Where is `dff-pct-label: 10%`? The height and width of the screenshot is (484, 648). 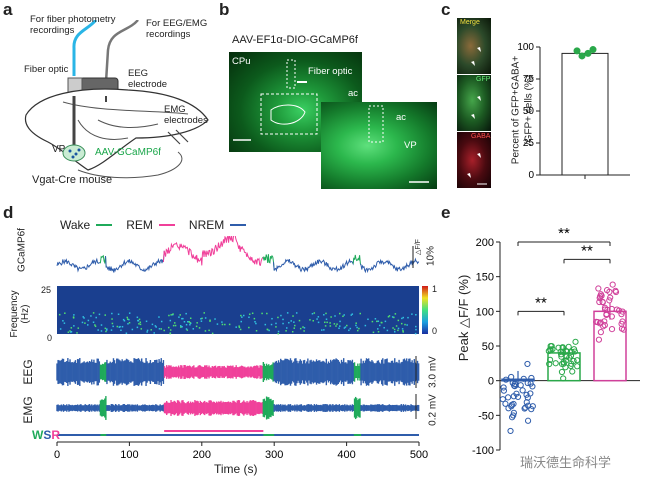 dff-pct-label: 10% is located at coordinates (431, 256).